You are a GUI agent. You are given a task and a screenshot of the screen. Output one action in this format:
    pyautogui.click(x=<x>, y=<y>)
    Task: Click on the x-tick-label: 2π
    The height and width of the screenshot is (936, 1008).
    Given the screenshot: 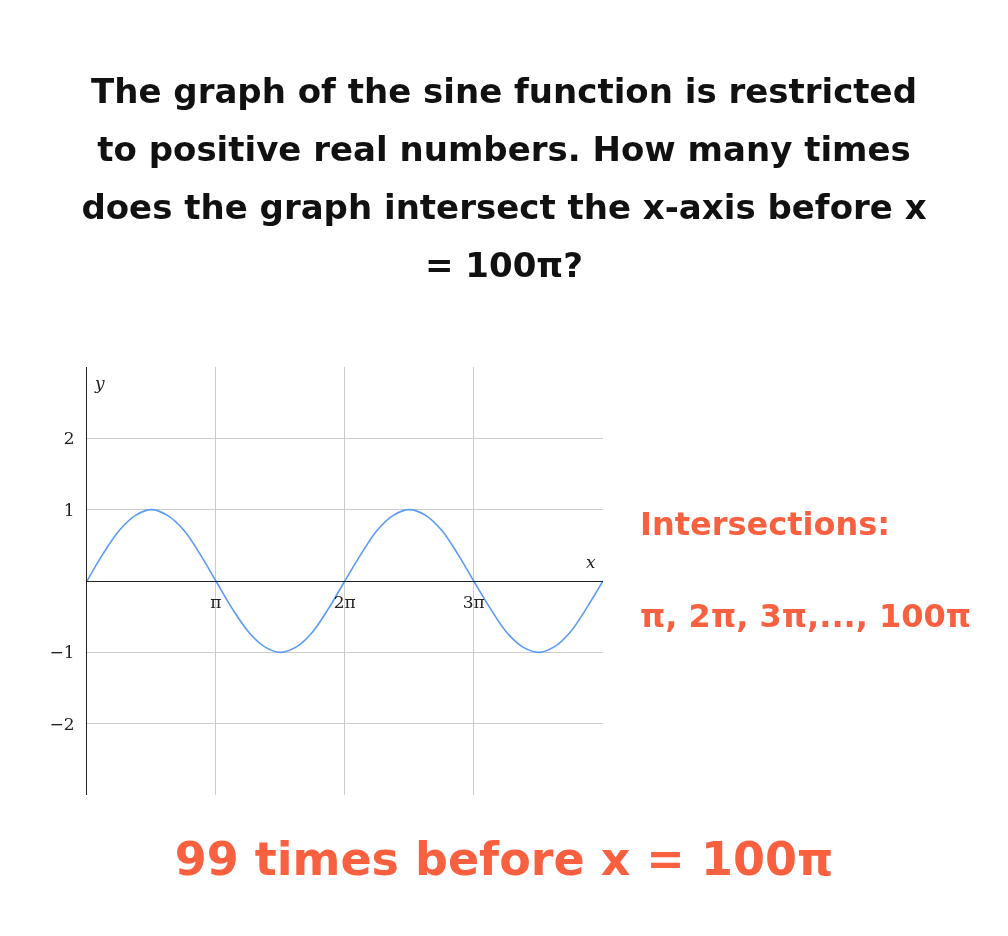 What is the action you would take?
    pyautogui.click(x=344, y=602)
    